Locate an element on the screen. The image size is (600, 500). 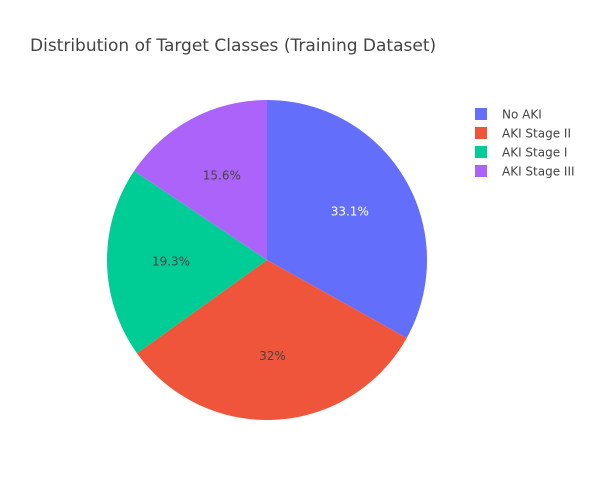
pie-slice-aki-stage-ii is located at coordinates (271, 340).